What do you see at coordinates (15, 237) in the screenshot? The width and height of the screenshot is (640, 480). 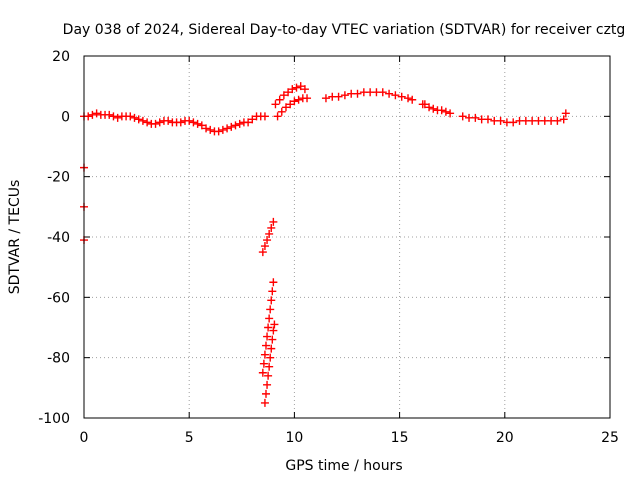 I see `y-axis-label: SDTVAR / TECUs` at bounding box center [15, 237].